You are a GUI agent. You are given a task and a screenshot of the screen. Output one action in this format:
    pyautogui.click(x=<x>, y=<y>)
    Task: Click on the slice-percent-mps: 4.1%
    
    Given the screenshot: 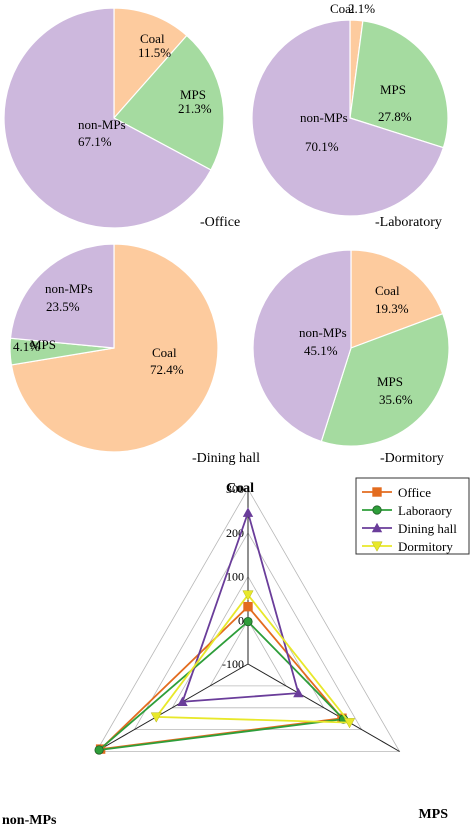 What is the action you would take?
    pyautogui.click(x=26, y=346)
    